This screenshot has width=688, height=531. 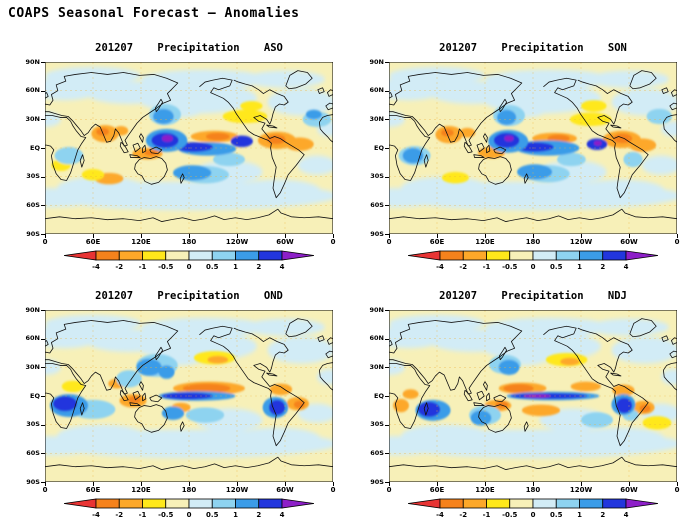 I want to click on lon-tick-label: 120E, so click(x=141, y=490).